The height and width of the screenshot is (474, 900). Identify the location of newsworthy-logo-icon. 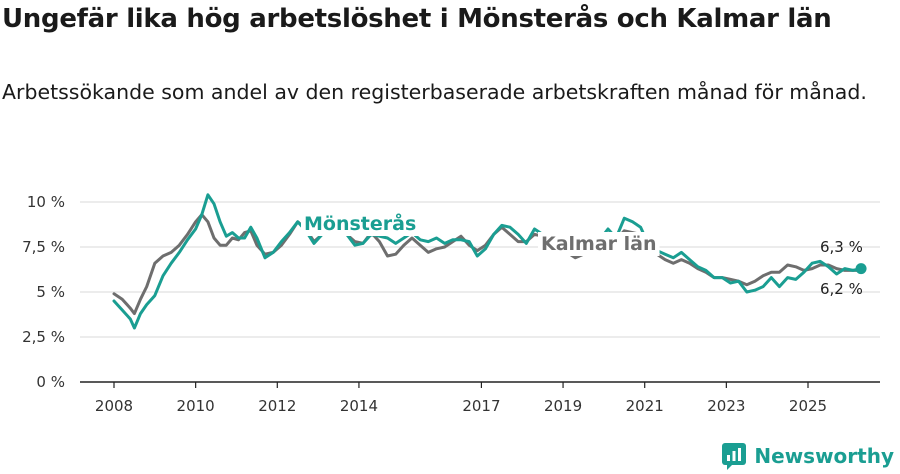
(734, 456).